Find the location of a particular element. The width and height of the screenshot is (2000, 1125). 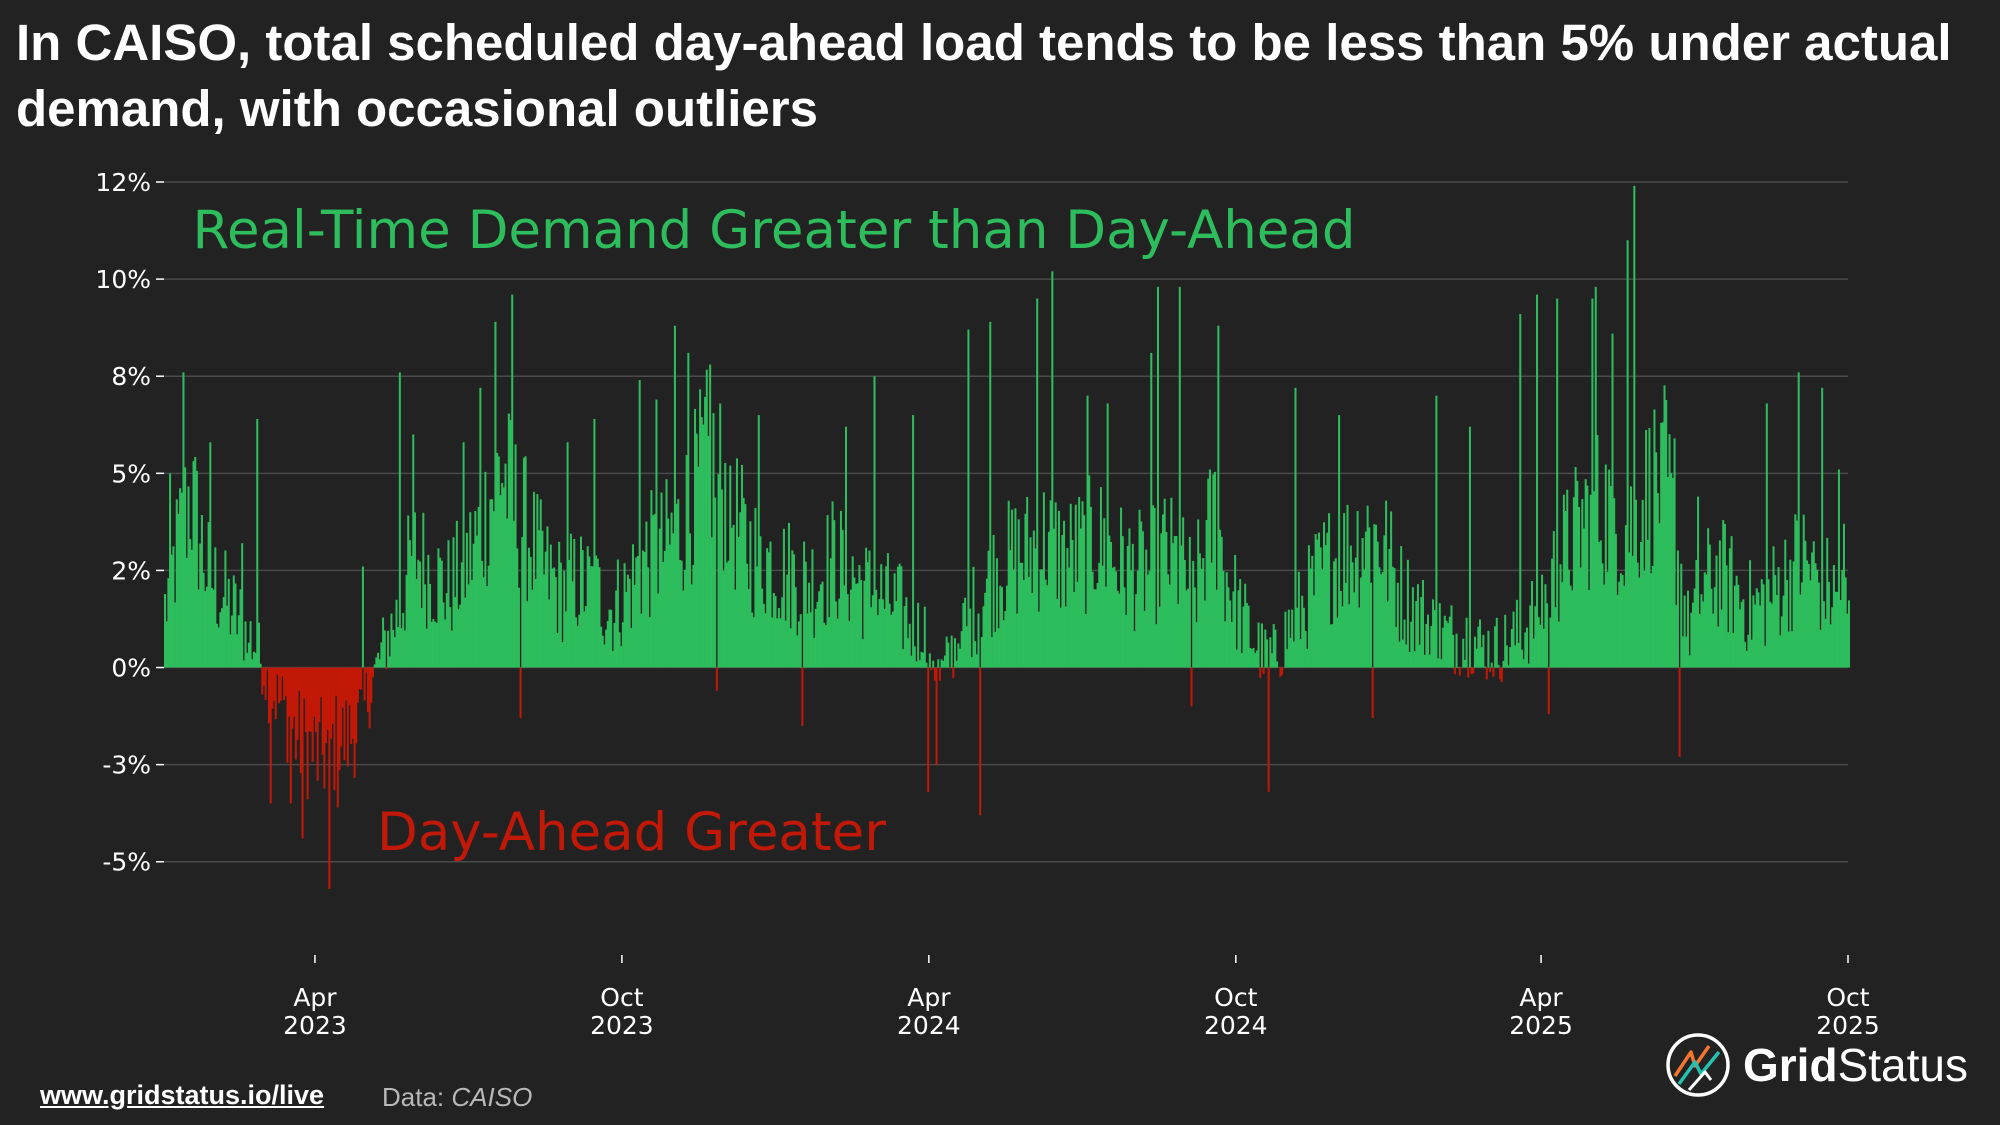

gridstatus-link: www.gridstatus.io/live is located at coordinates (182, 1095).